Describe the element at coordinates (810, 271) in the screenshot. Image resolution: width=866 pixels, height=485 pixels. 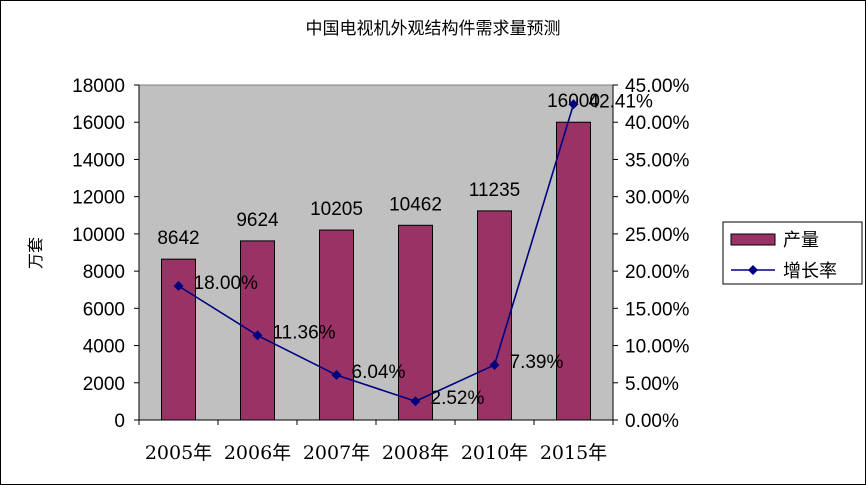
I see `legend-label-line: 增长率` at that location.